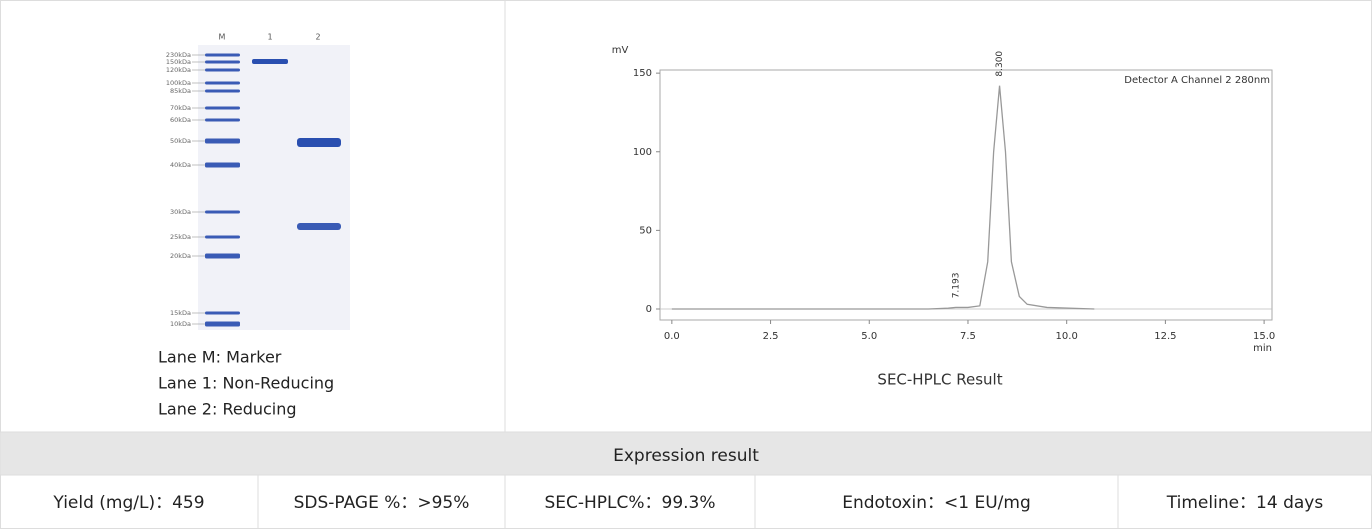 This screenshot has width=1372, height=529. Describe the element at coordinates (317, 37) in the screenshot. I see `lane-label: 2` at that location.